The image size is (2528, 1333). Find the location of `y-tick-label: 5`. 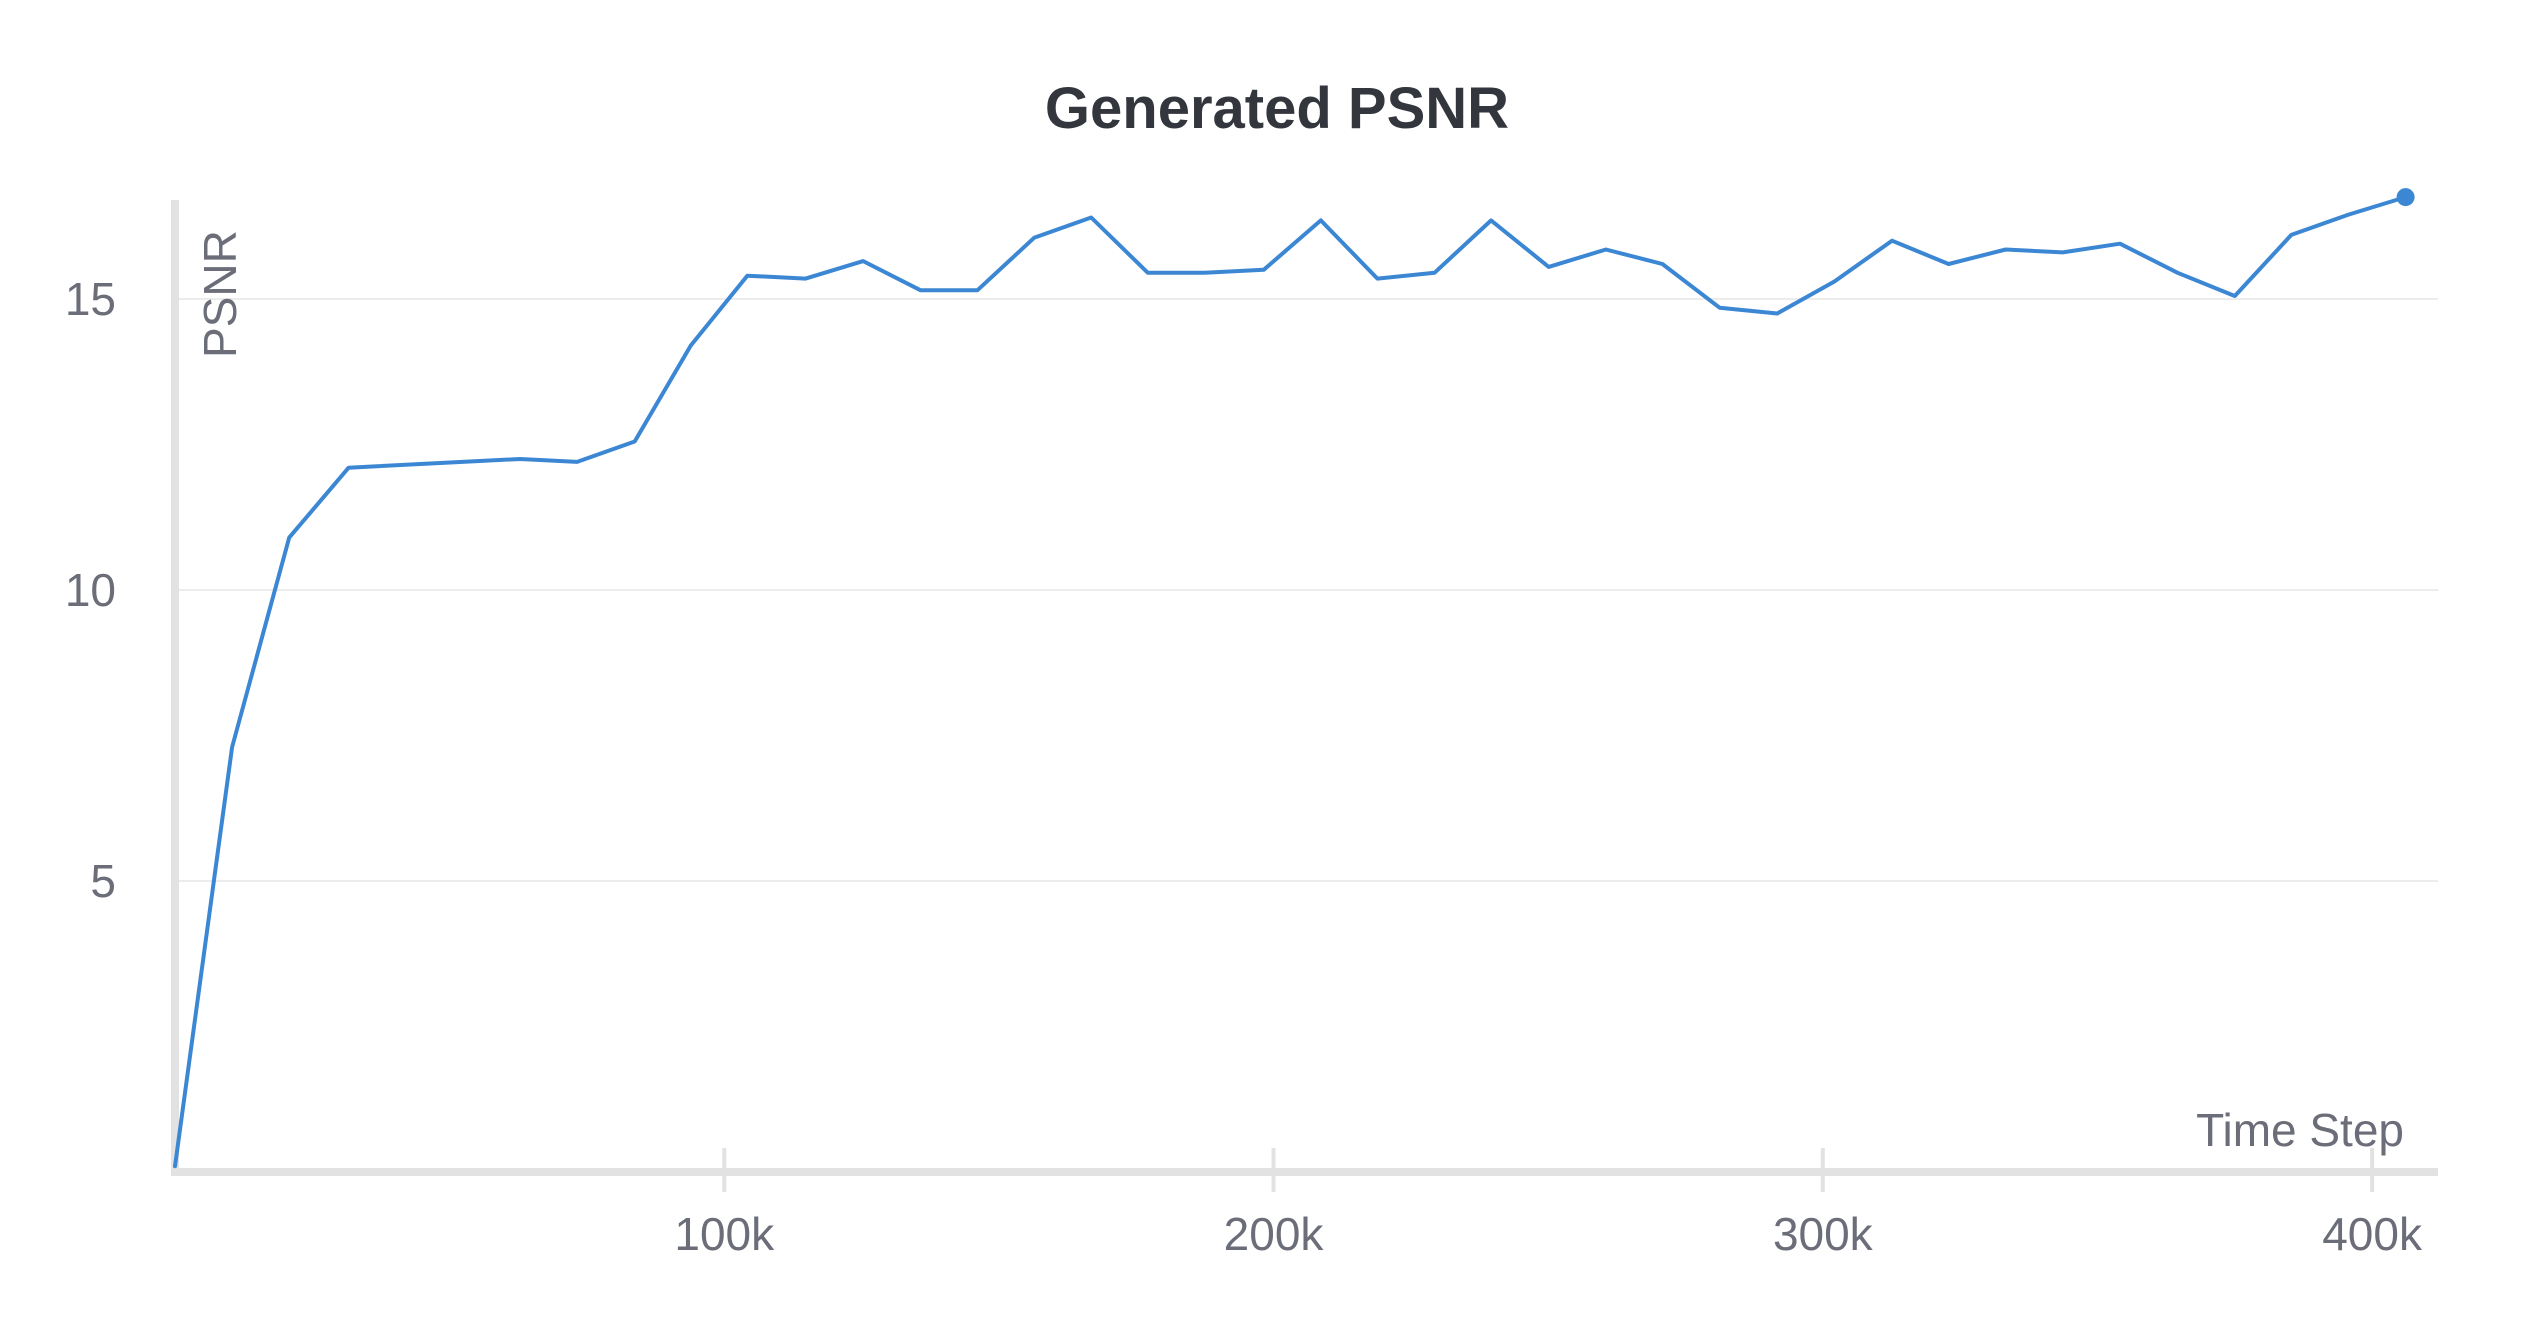

y-tick-label: 5 is located at coordinates (103, 881).